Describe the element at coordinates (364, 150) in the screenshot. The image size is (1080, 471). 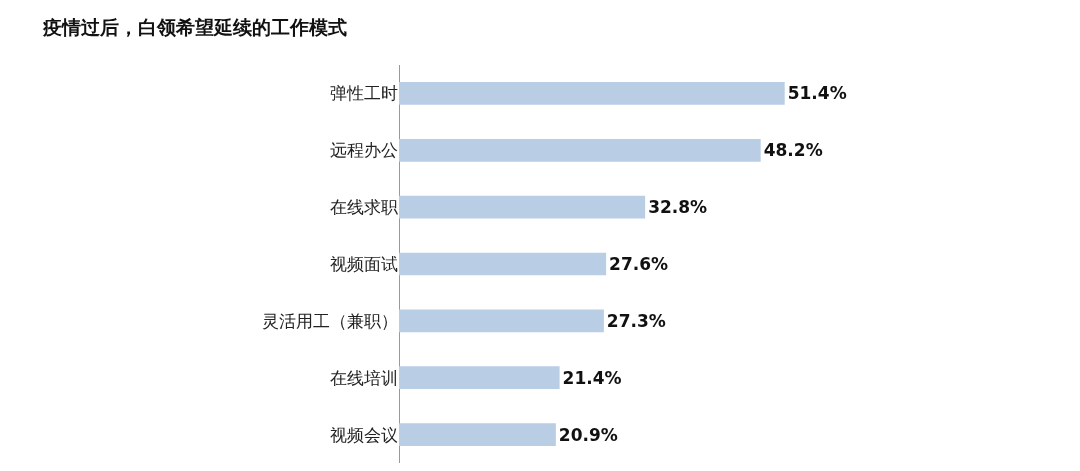
I see `y-tick-label: 远程办公` at that location.